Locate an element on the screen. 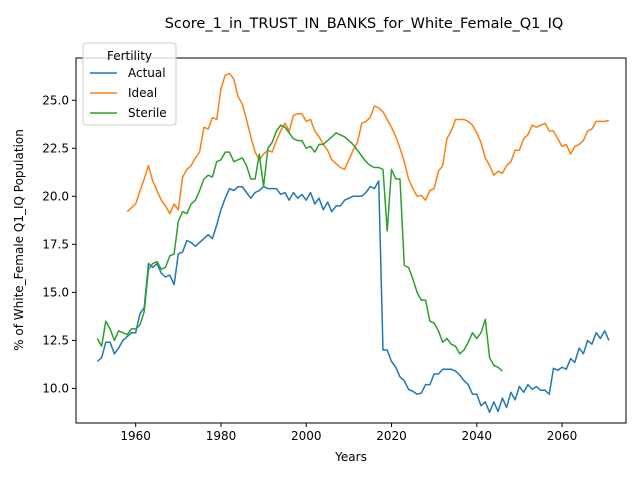 The width and height of the screenshot is (640, 480). legend-box is located at coordinates (129, 84).